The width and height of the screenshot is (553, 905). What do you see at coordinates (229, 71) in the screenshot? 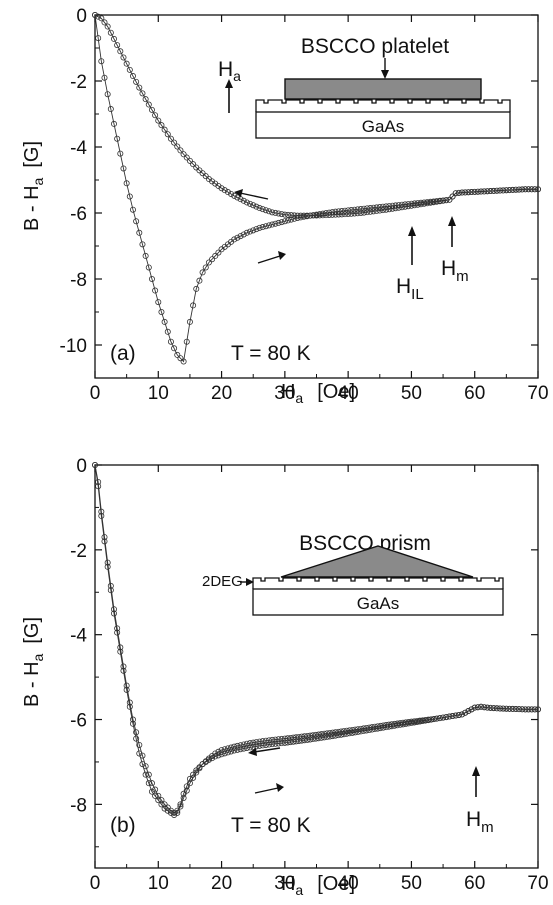
I see `ha-label: Ha` at bounding box center [229, 71].